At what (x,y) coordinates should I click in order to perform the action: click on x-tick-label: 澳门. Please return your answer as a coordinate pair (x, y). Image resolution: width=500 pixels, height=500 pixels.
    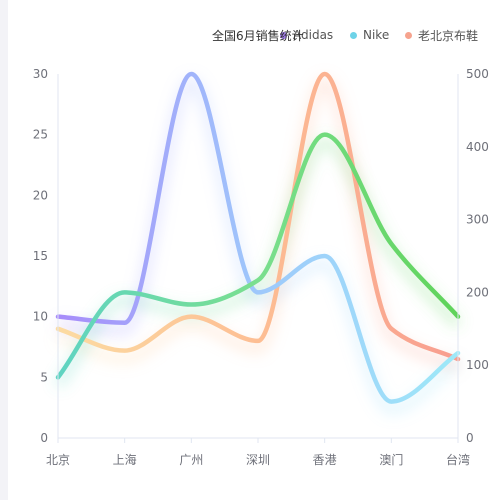
    Looking at the image, I should click on (391, 459).